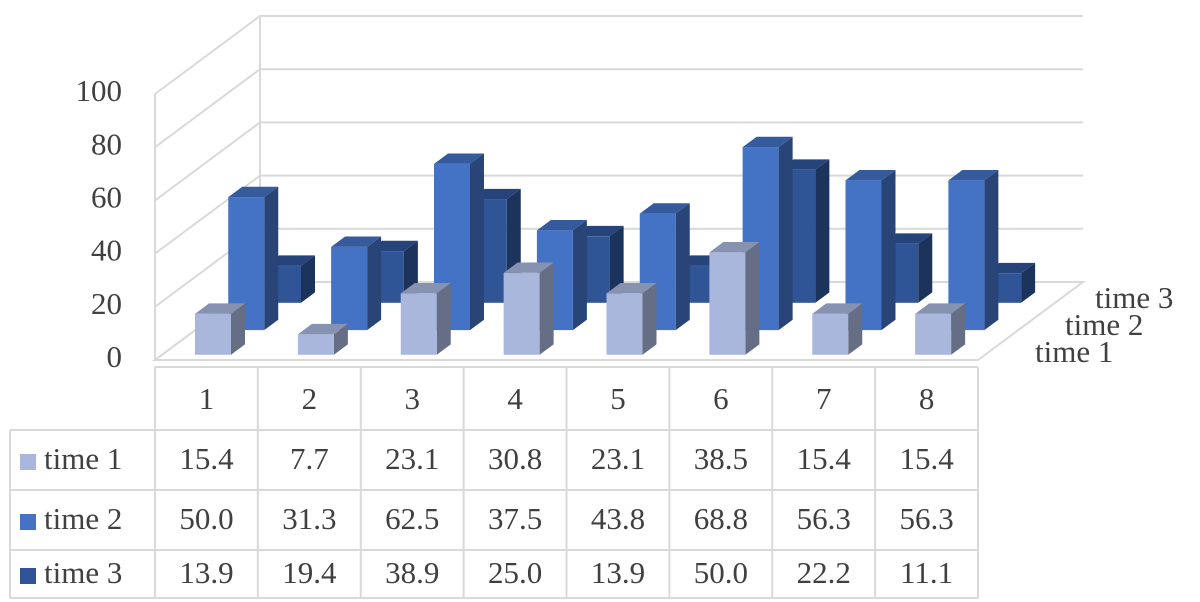  I want to click on table-value: 11.1, so click(926, 572).